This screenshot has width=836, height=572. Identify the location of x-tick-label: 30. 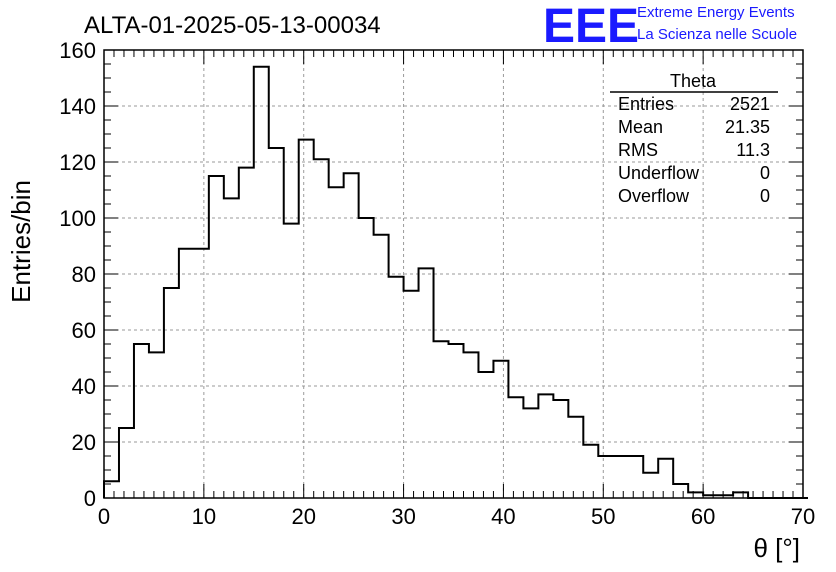
(403, 516).